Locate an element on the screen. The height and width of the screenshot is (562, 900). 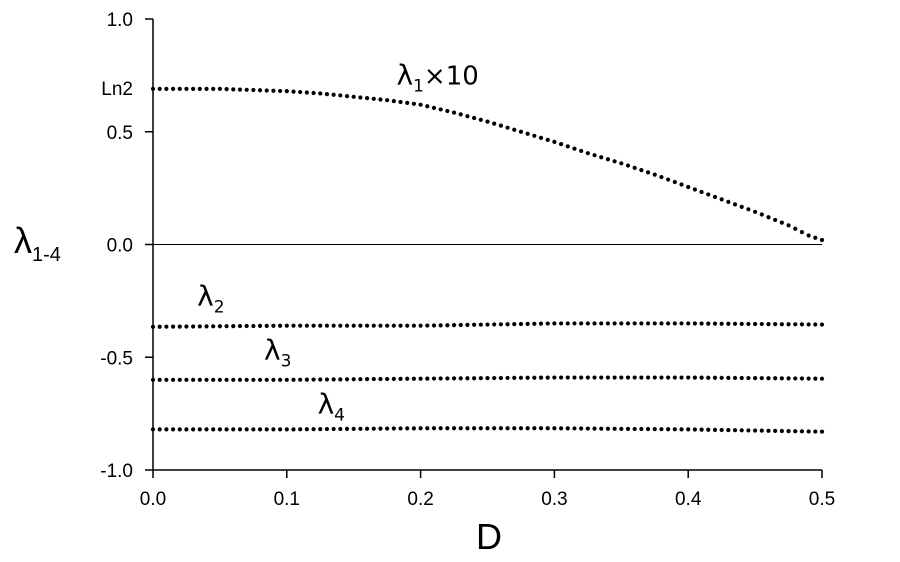
annotation-lambda-4: λ4 is located at coordinates (331, 407).